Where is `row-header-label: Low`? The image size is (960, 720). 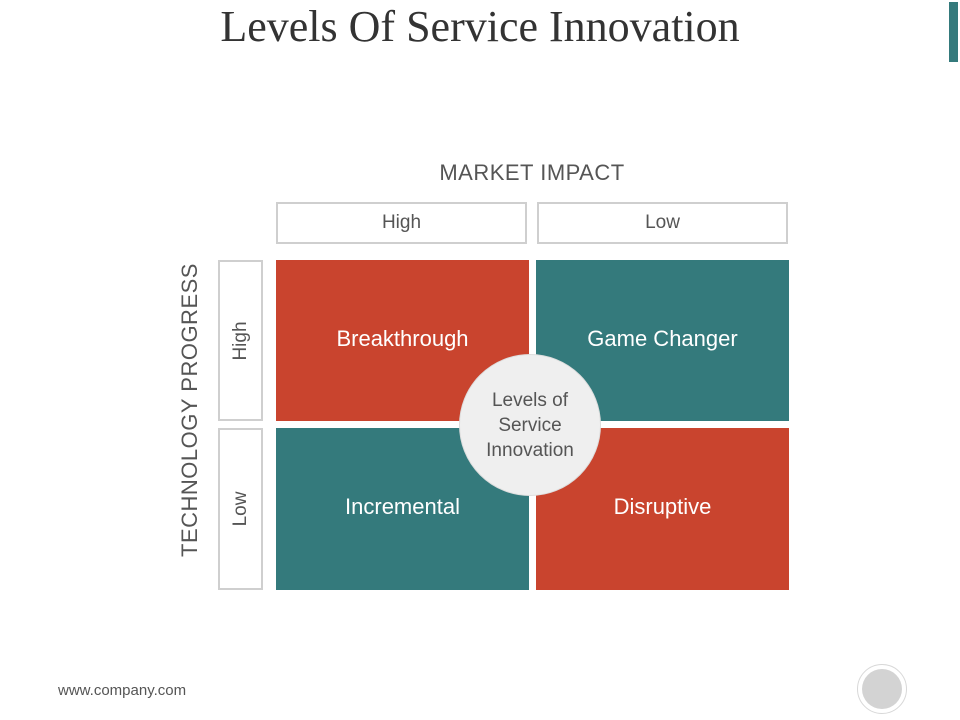
row-header-label: Low is located at coordinates (240, 509).